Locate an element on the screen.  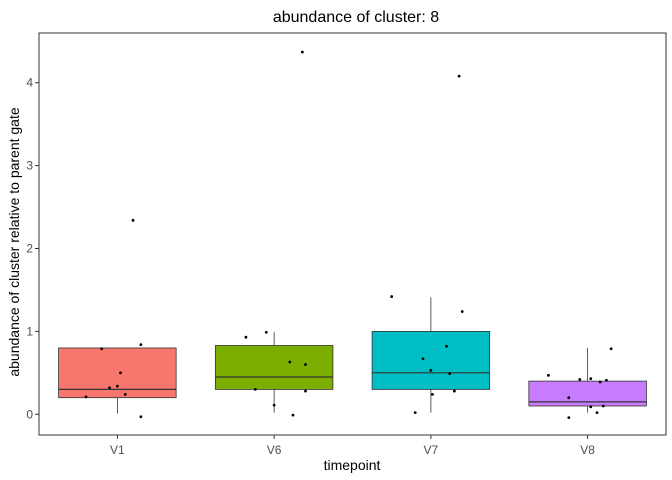
x-axis-title: timepoint is located at coordinates (352, 465).